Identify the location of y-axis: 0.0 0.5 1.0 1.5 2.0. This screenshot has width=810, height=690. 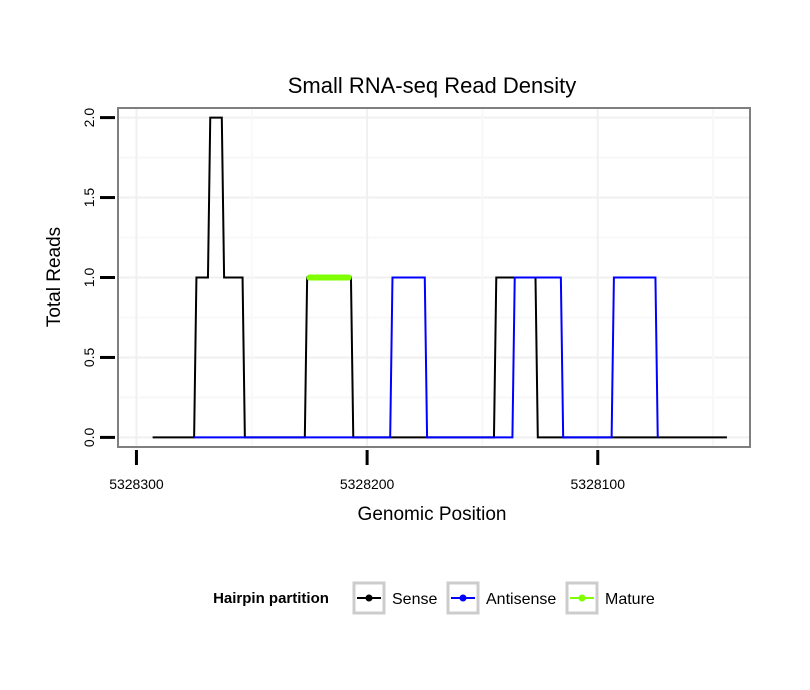
(98, 277).